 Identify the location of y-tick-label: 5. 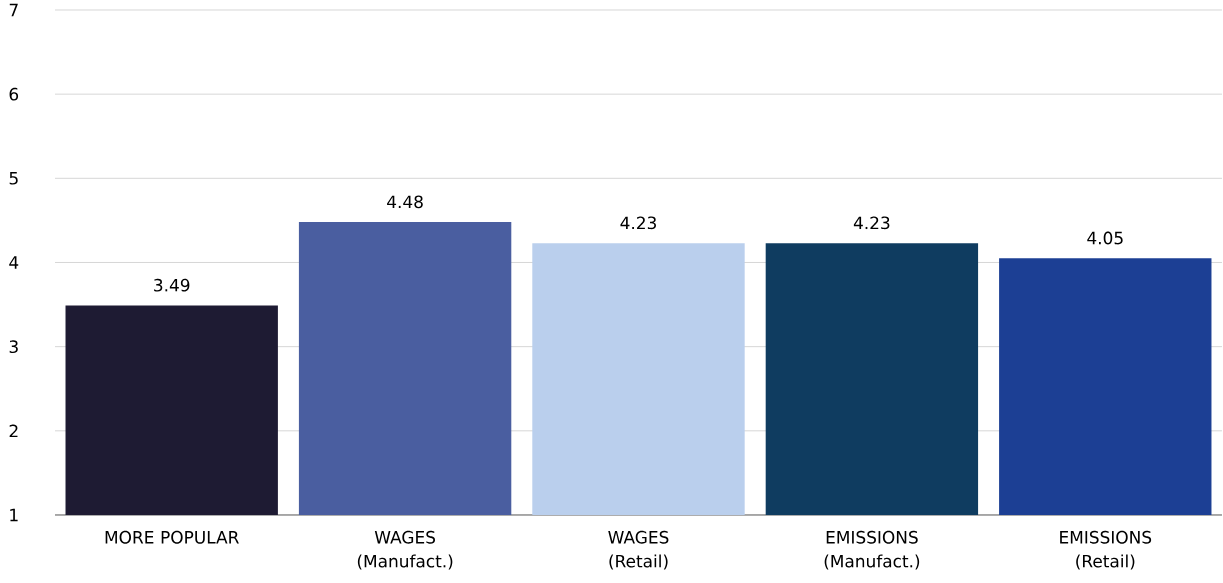
(13, 178).